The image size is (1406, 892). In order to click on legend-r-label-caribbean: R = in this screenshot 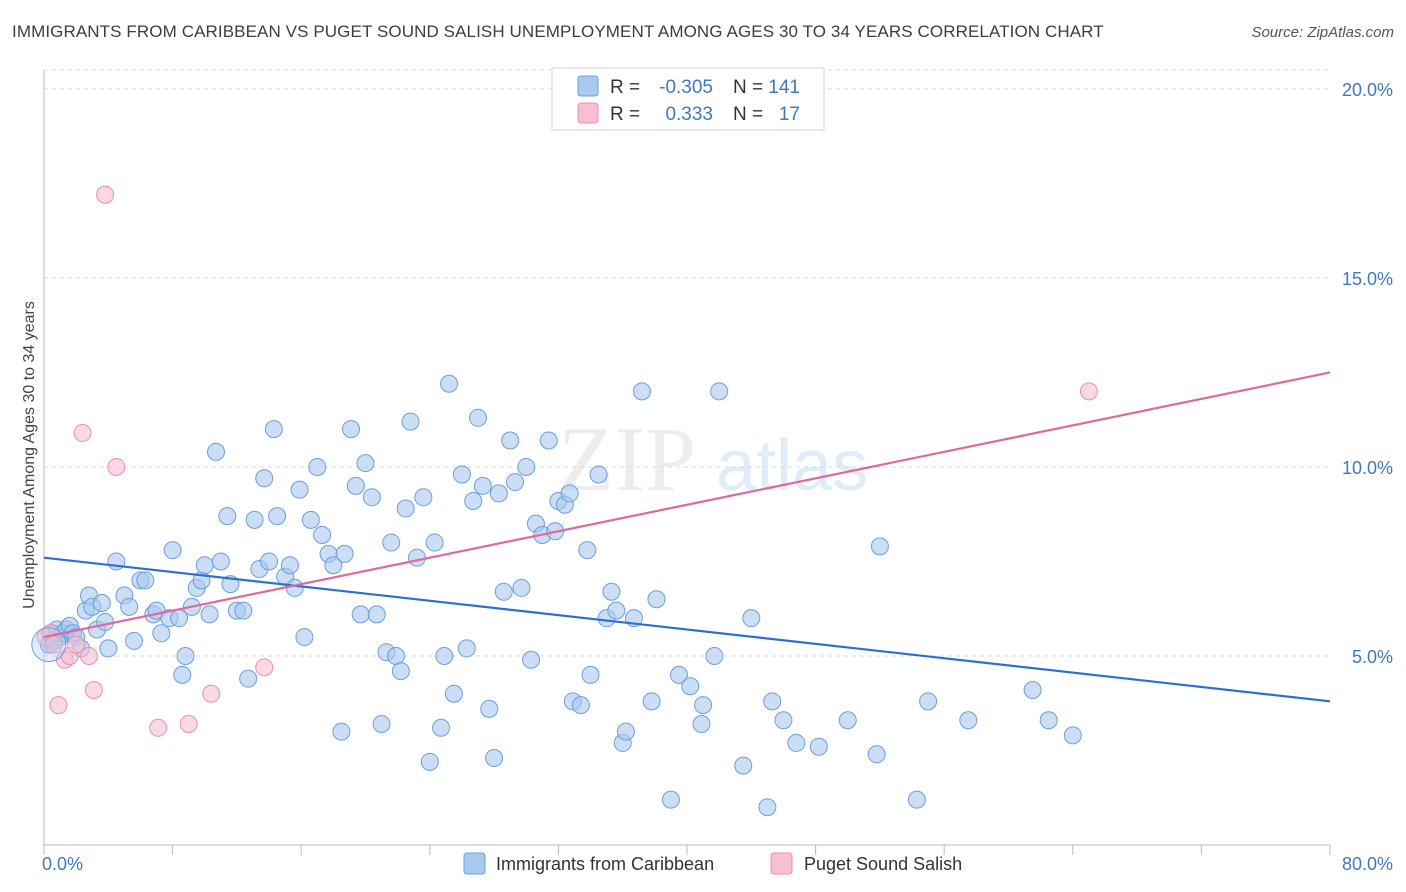, I will do `click(625, 87)`.